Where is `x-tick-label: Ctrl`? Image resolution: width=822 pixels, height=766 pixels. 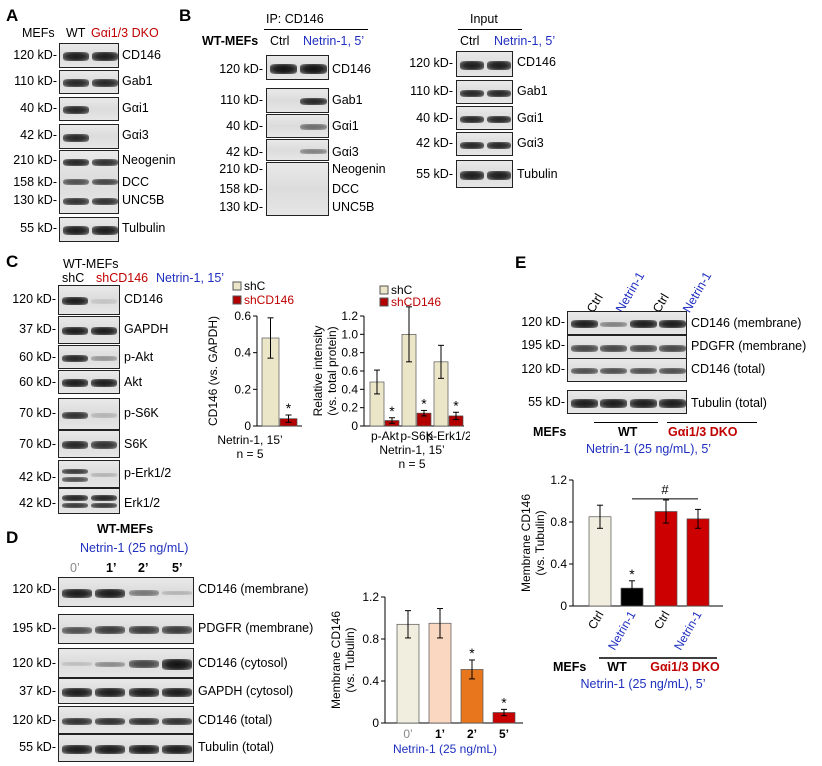 x-tick-label: Ctrl is located at coordinates (595, 620).